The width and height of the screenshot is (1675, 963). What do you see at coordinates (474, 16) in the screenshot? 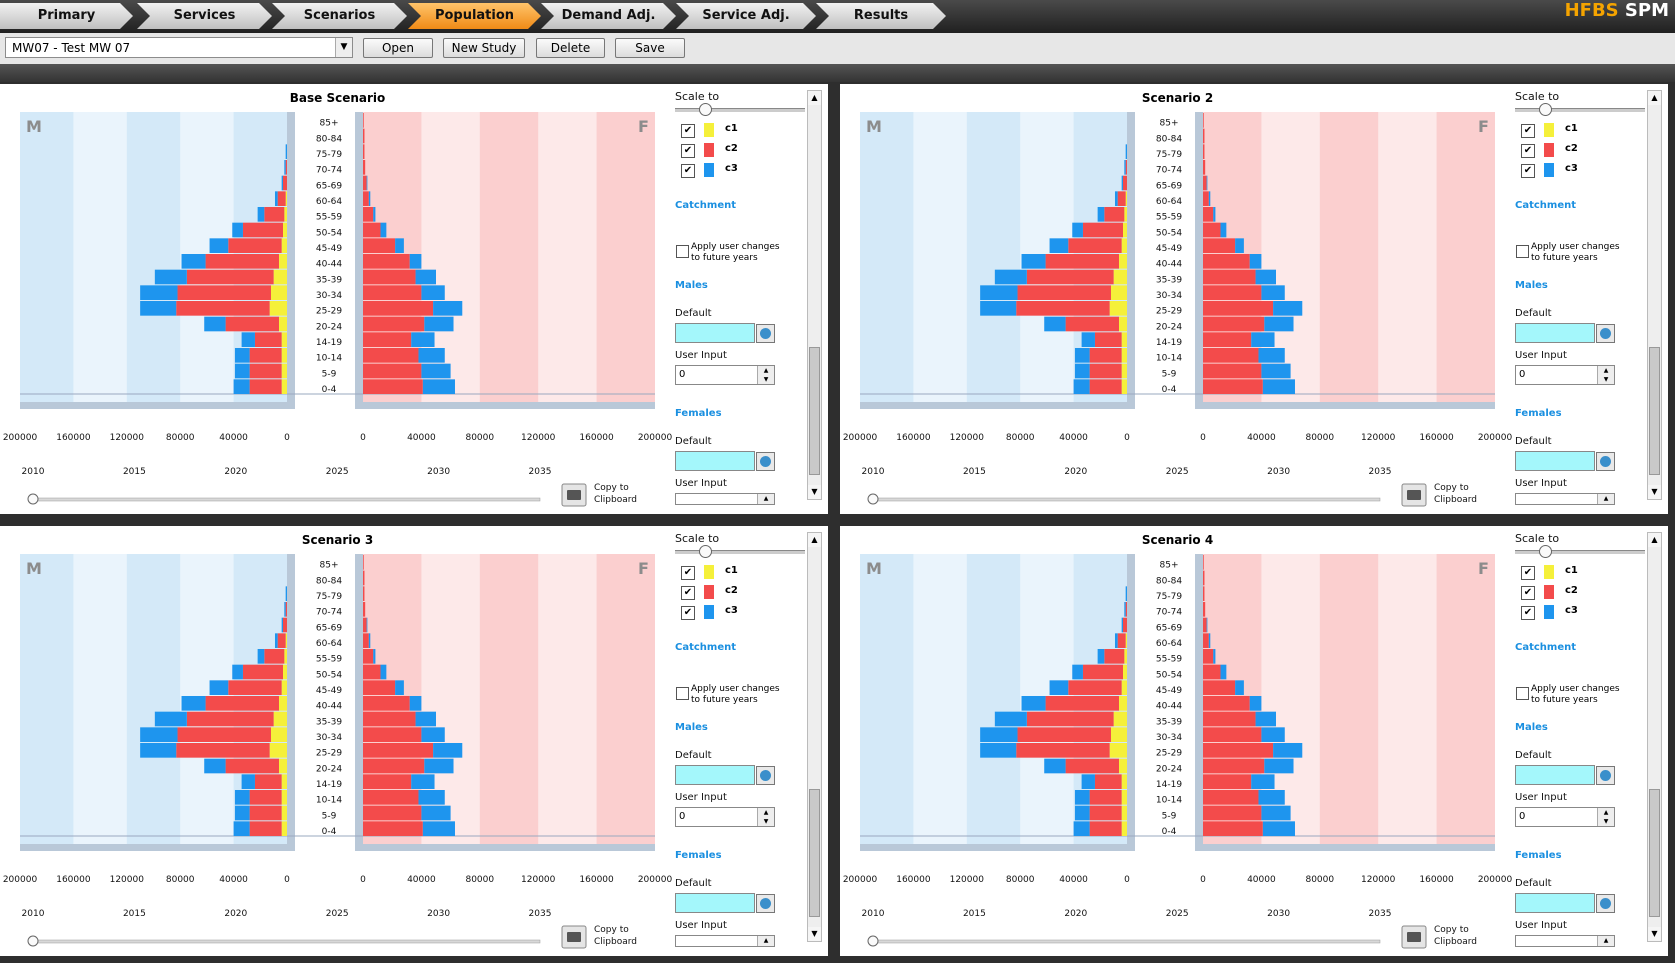
I see `tab-population: Population` at bounding box center [474, 16].